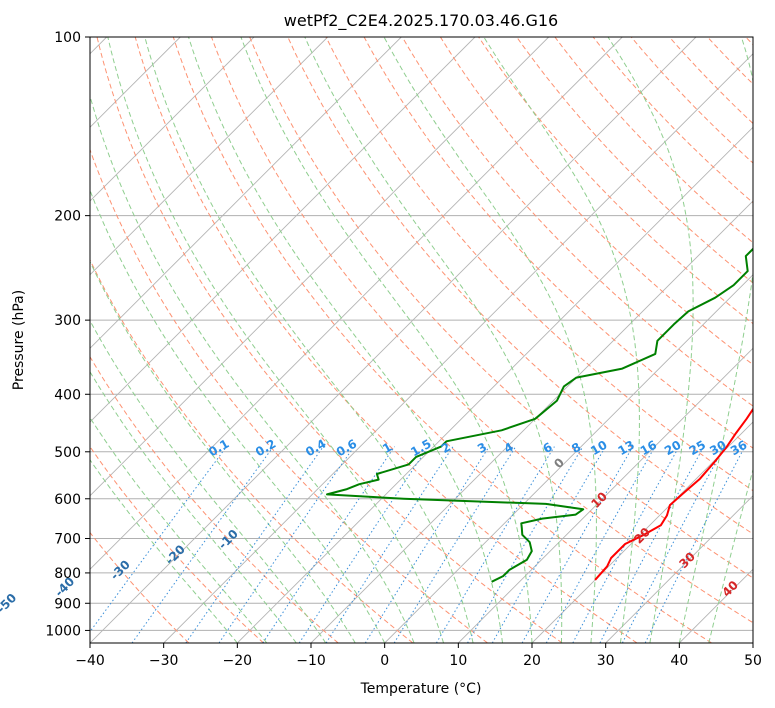  What do you see at coordinates (532, 661) in the screenshot?
I see `x-tick-label: 20` at bounding box center [532, 661].